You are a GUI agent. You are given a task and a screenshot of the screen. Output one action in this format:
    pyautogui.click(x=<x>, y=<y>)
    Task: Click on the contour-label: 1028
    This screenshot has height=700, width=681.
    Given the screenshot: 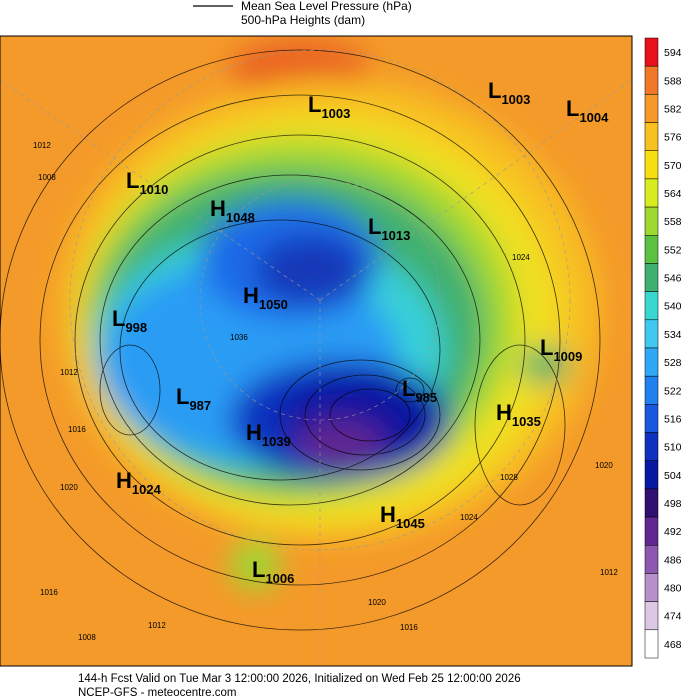 What is the action you would take?
    pyautogui.click(x=509, y=477)
    